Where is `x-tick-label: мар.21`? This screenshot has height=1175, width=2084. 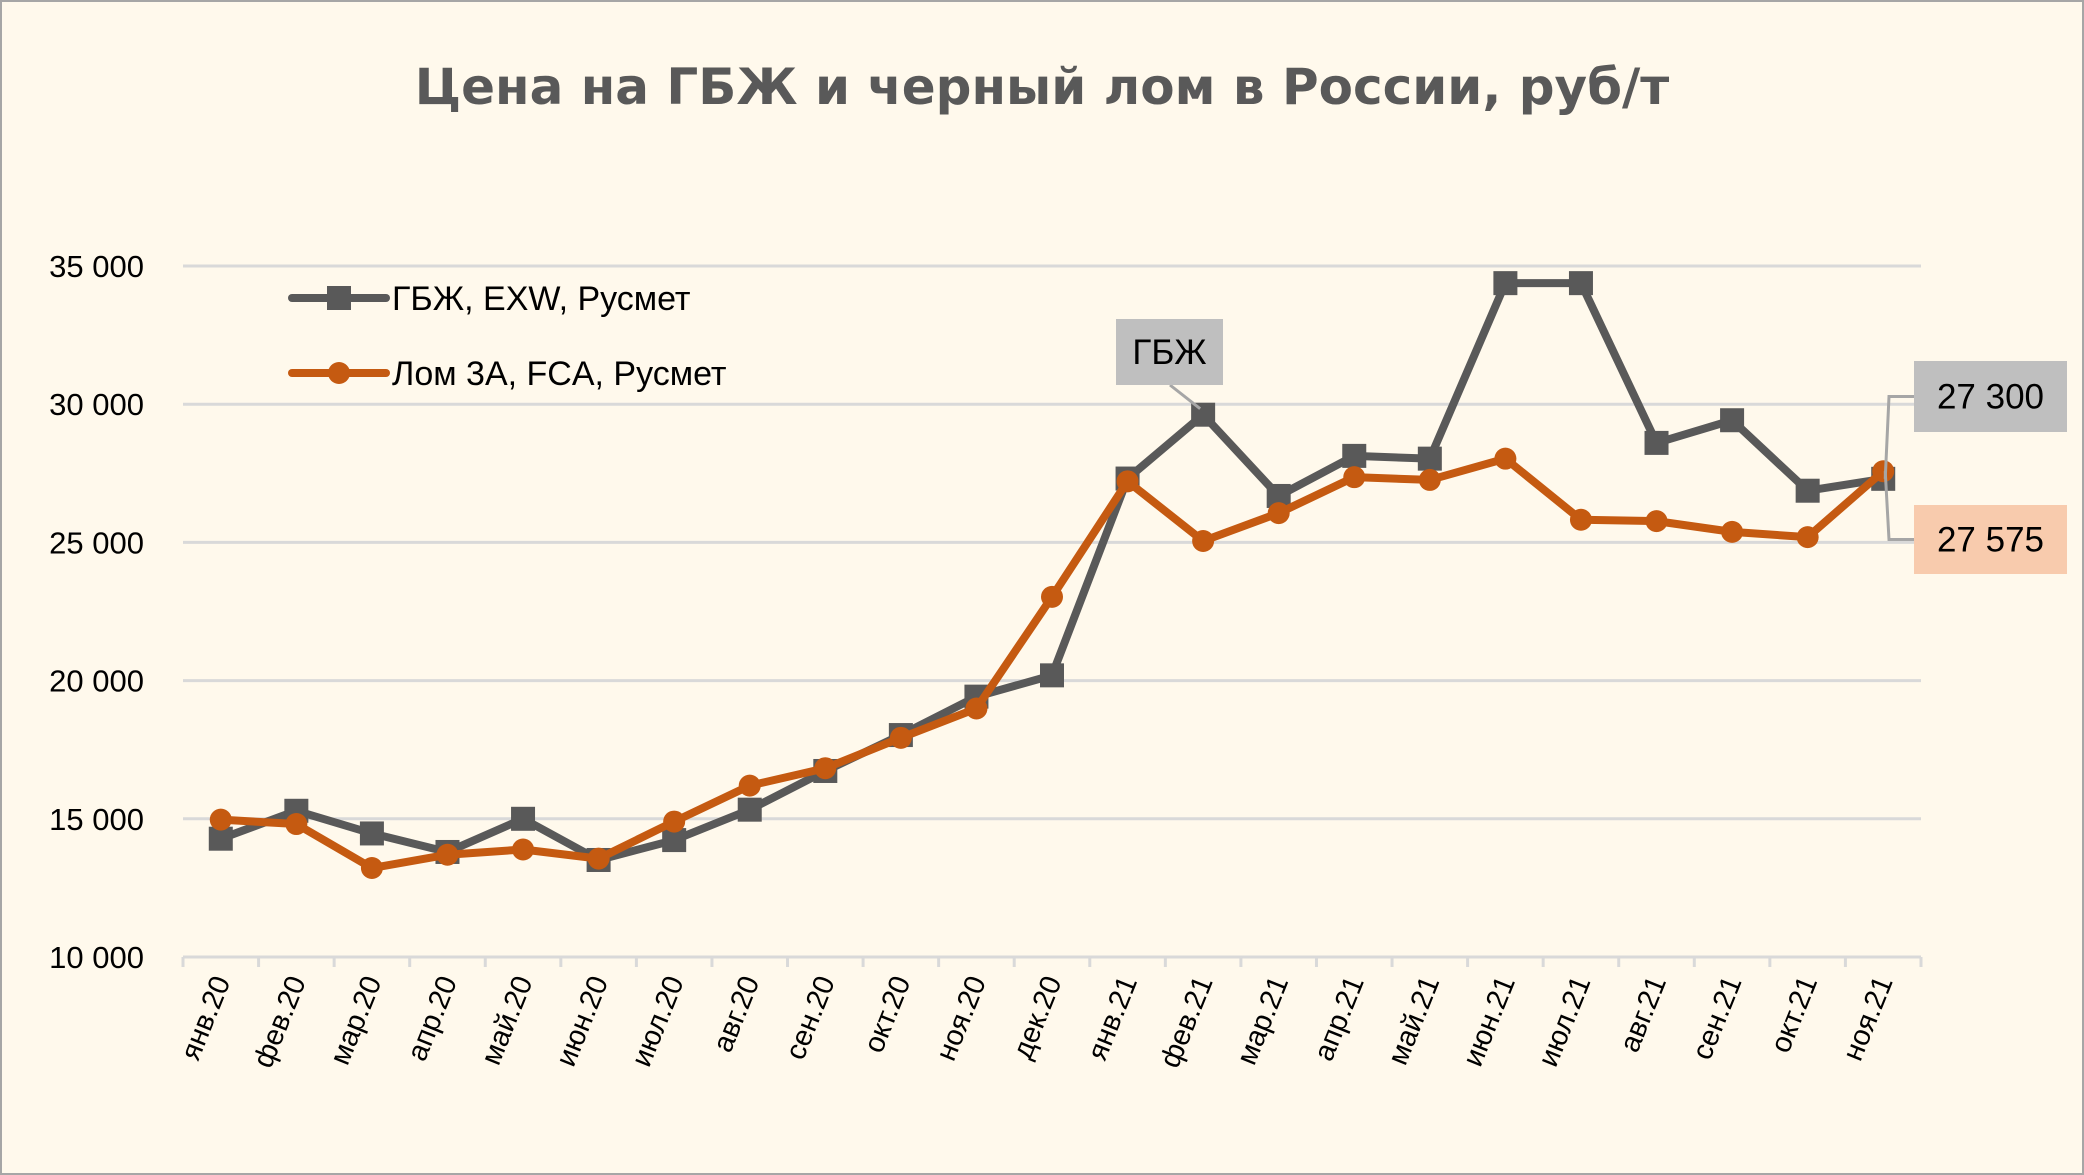 x-tick-label: мар.21 is located at coordinates (1263, 1021).